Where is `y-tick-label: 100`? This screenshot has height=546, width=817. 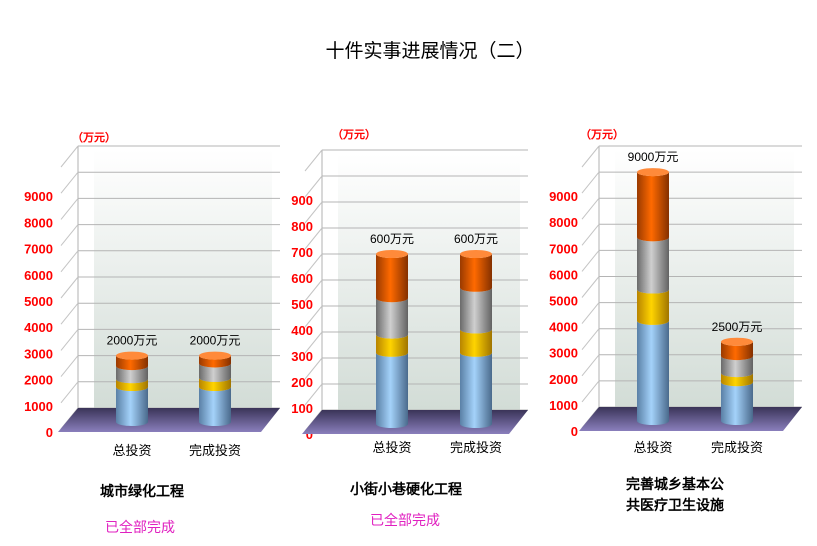
y-tick-label: 100 is located at coordinates (302, 408).